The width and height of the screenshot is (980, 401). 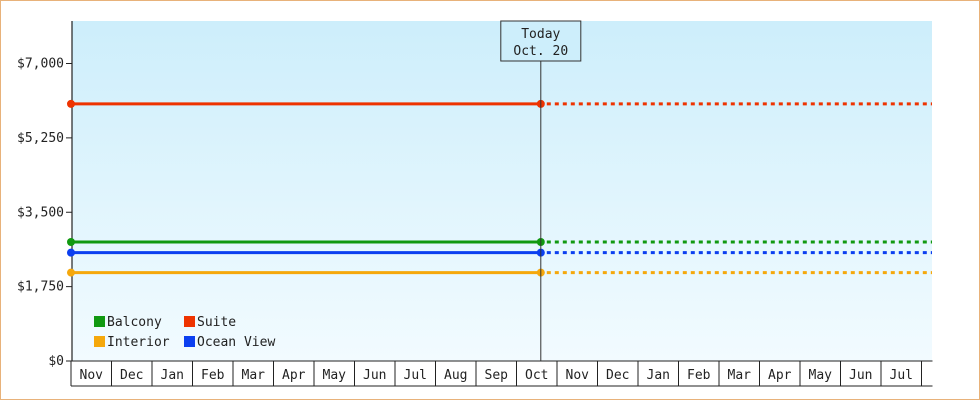 What do you see at coordinates (216, 322) in the screenshot?
I see `legend-label: Suite` at bounding box center [216, 322].